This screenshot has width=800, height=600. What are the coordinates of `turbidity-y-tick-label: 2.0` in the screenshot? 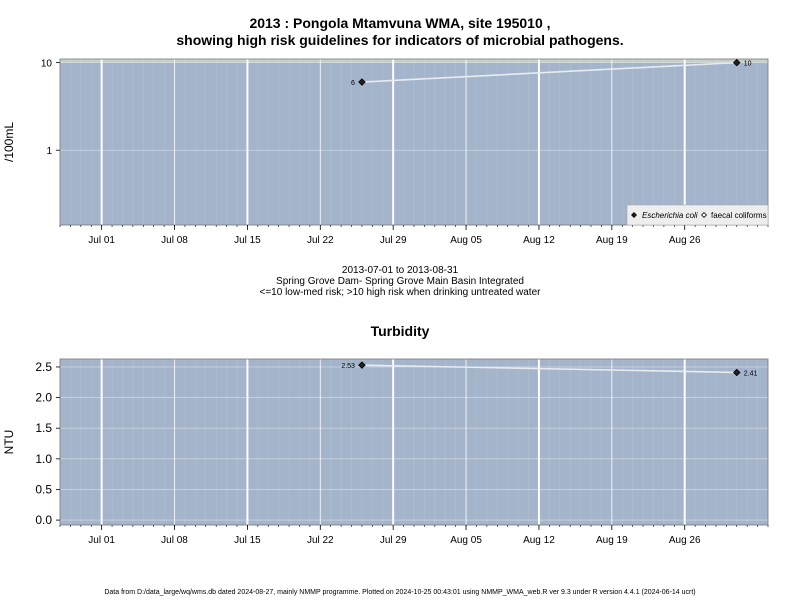 It's located at (43, 398).